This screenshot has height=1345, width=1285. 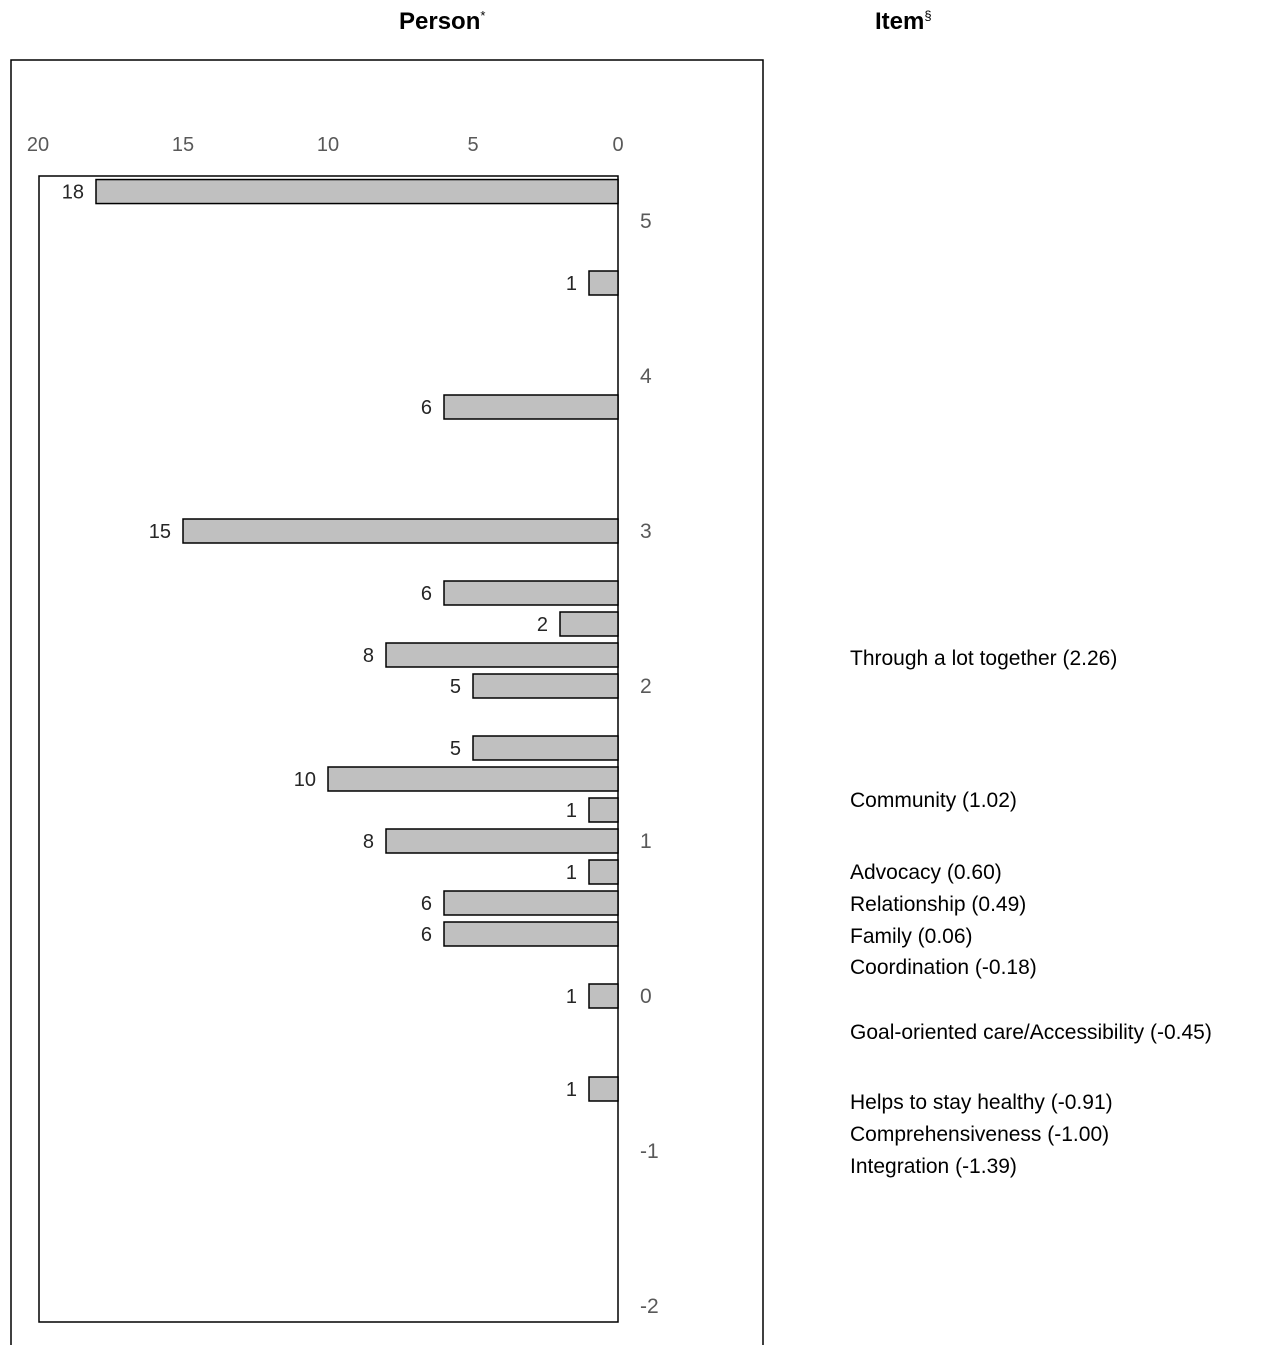 I want to click on count-tick-label: 15, so click(x=183, y=145).